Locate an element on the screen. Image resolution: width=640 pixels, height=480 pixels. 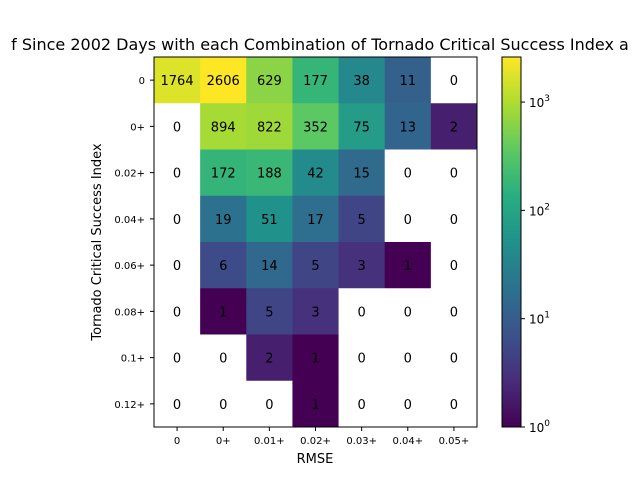
colorbar-tick-label: 10⁰ is located at coordinates (539, 427).